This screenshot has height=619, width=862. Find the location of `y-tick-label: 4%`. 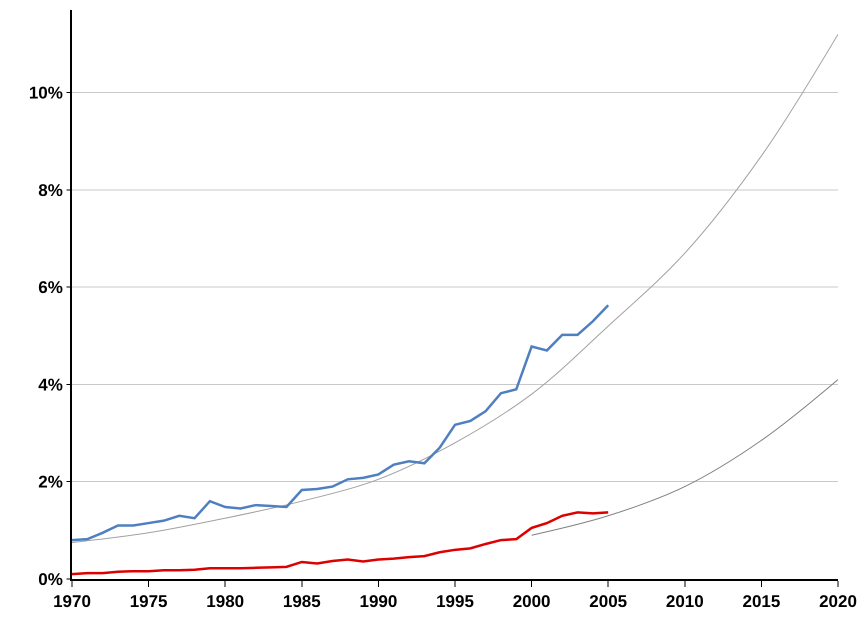

y-tick-label: 4% is located at coordinates (50, 384).